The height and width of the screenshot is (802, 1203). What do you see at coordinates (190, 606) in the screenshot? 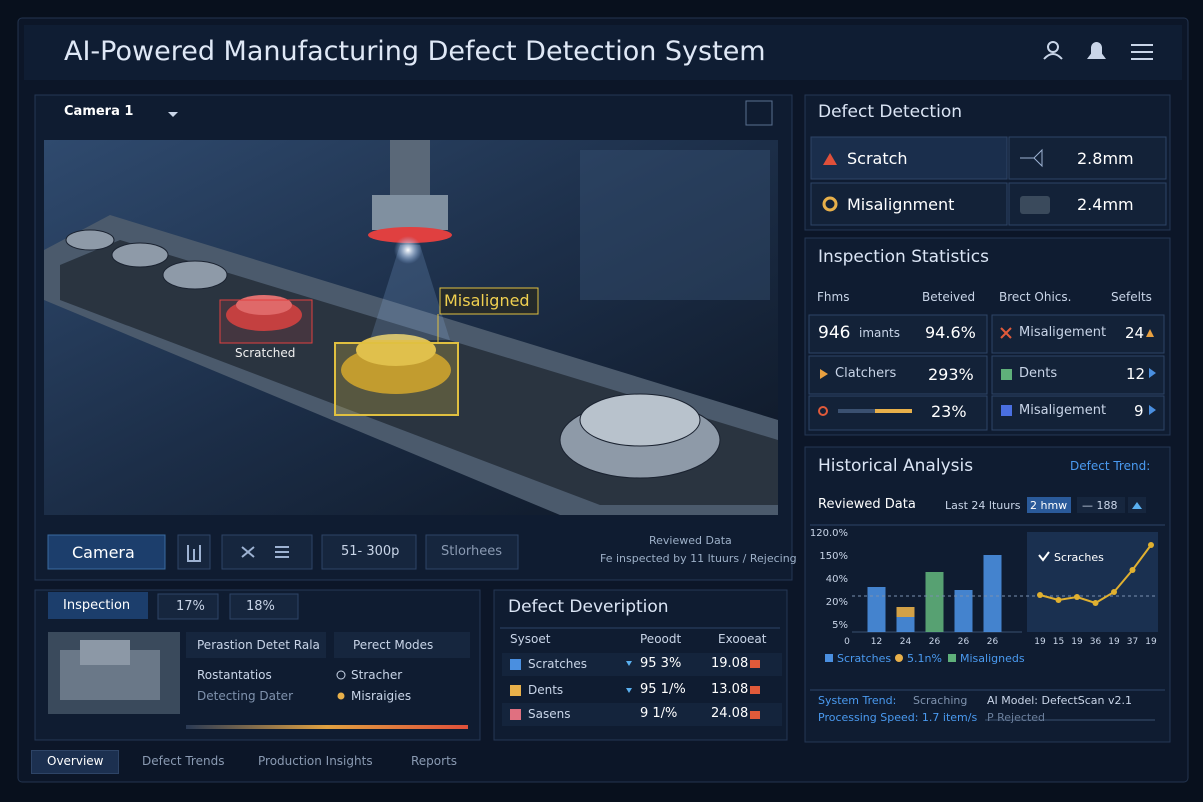
I see `tab: 17%` at bounding box center [190, 606].